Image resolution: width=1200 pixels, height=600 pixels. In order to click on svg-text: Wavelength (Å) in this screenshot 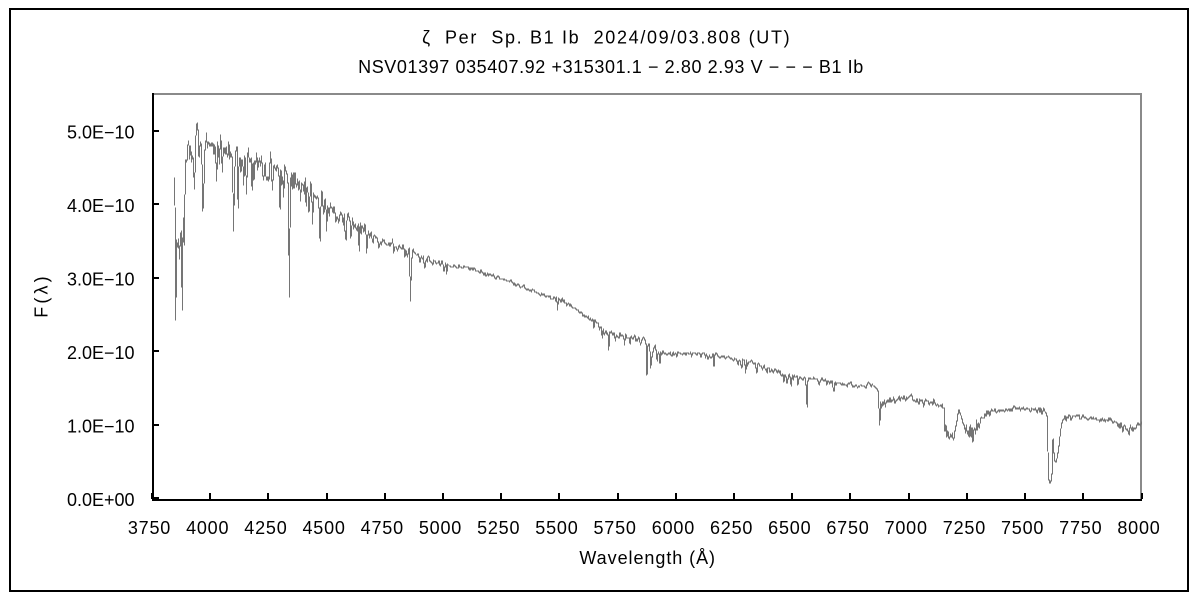, I will do `click(647, 558)`.